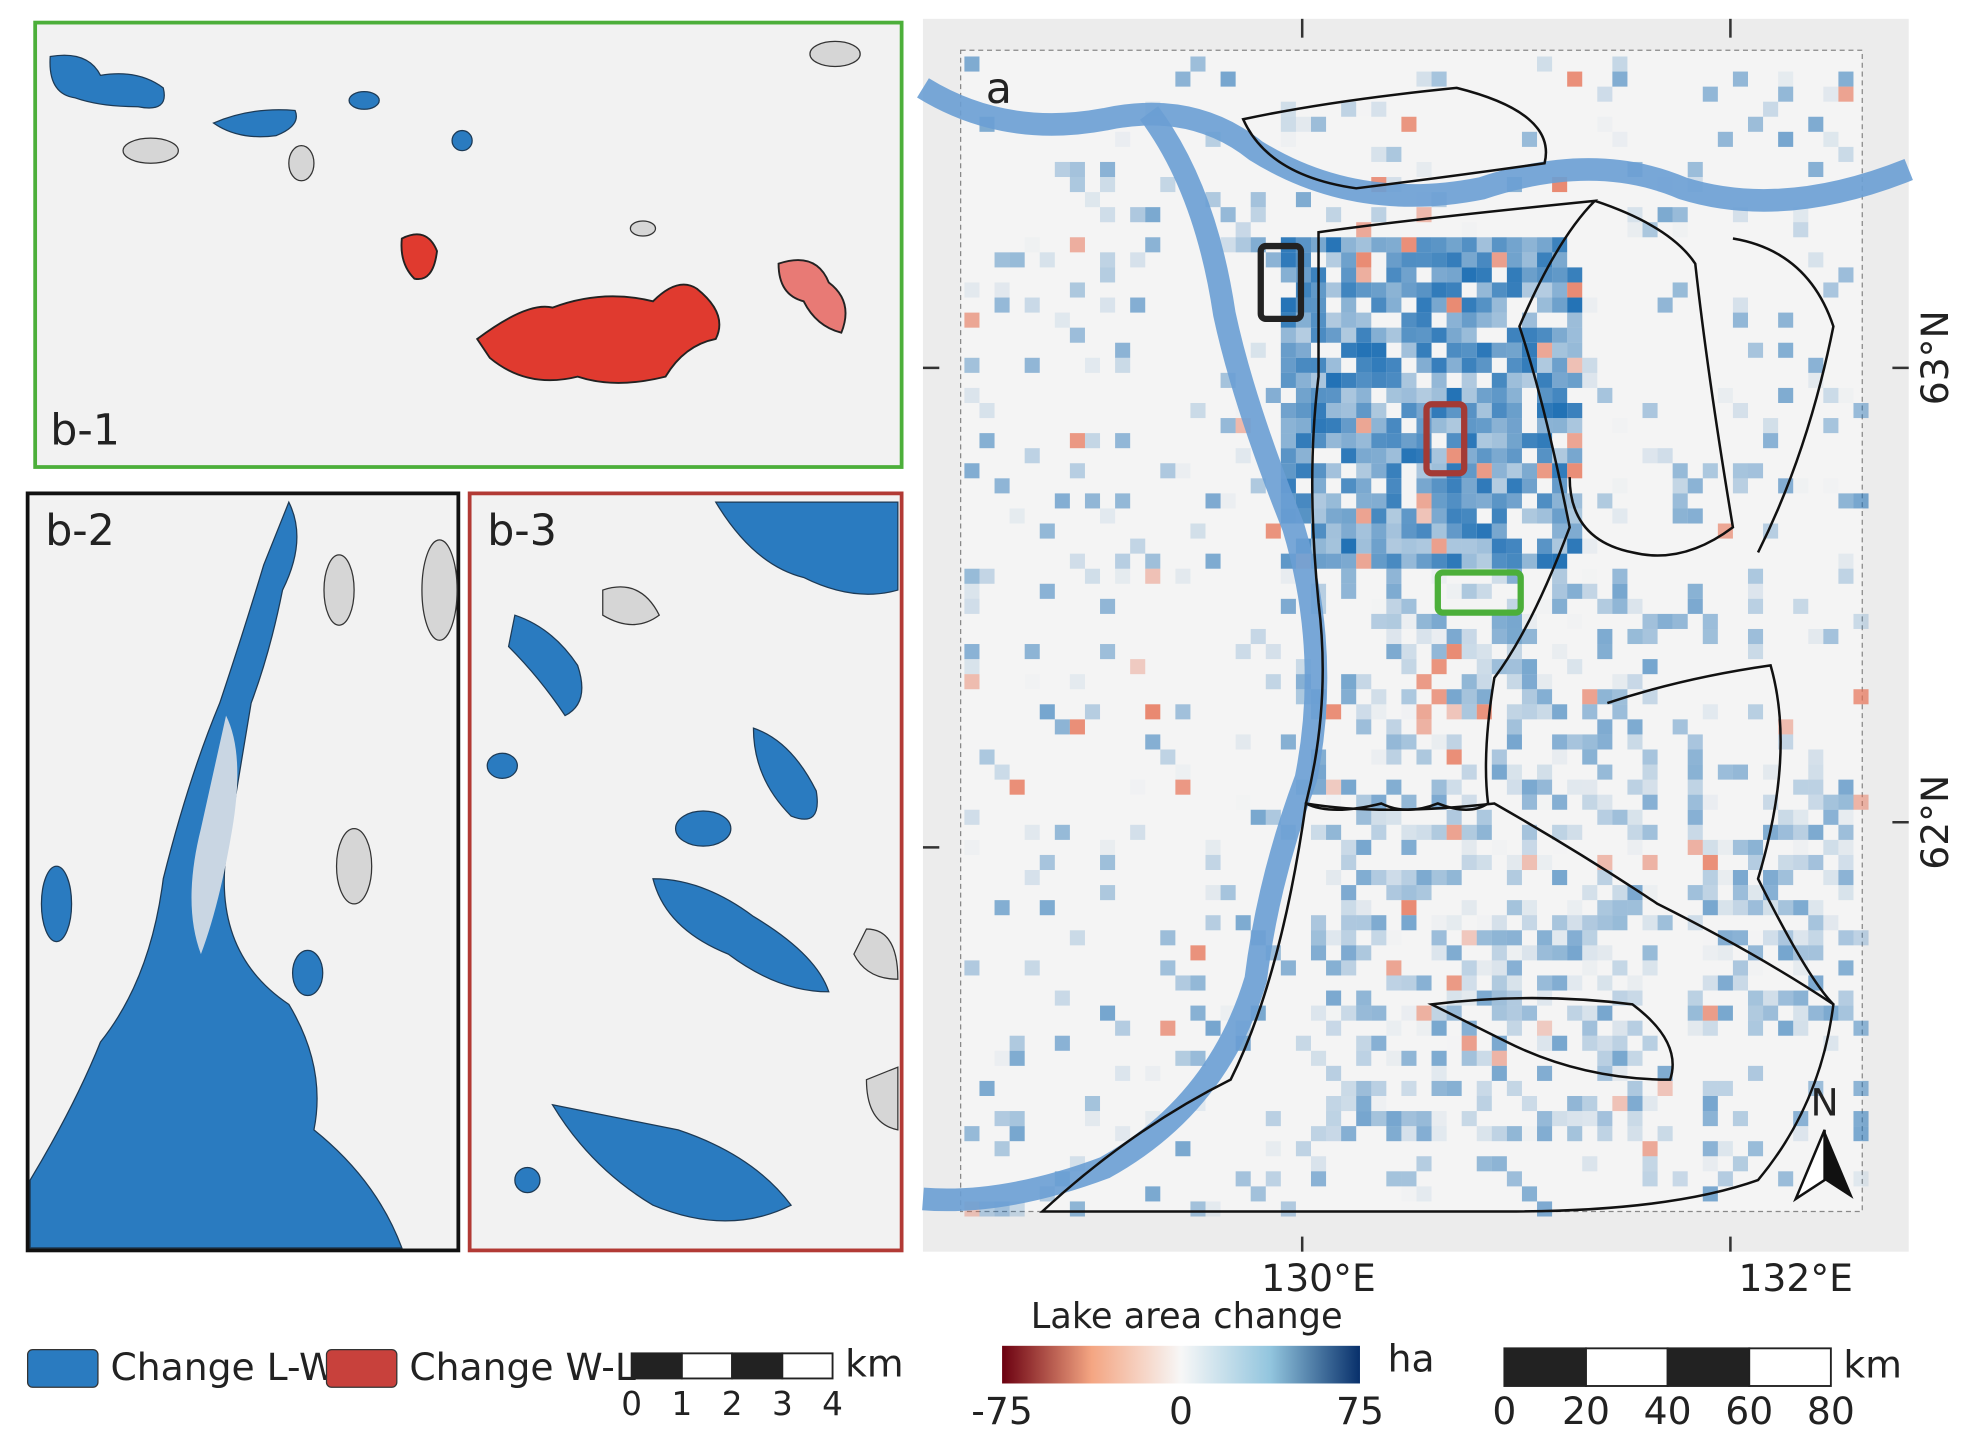  What do you see at coordinates (1790, 1367) in the screenshot?
I see `scale-segment` at bounding box center [1790, 1367].